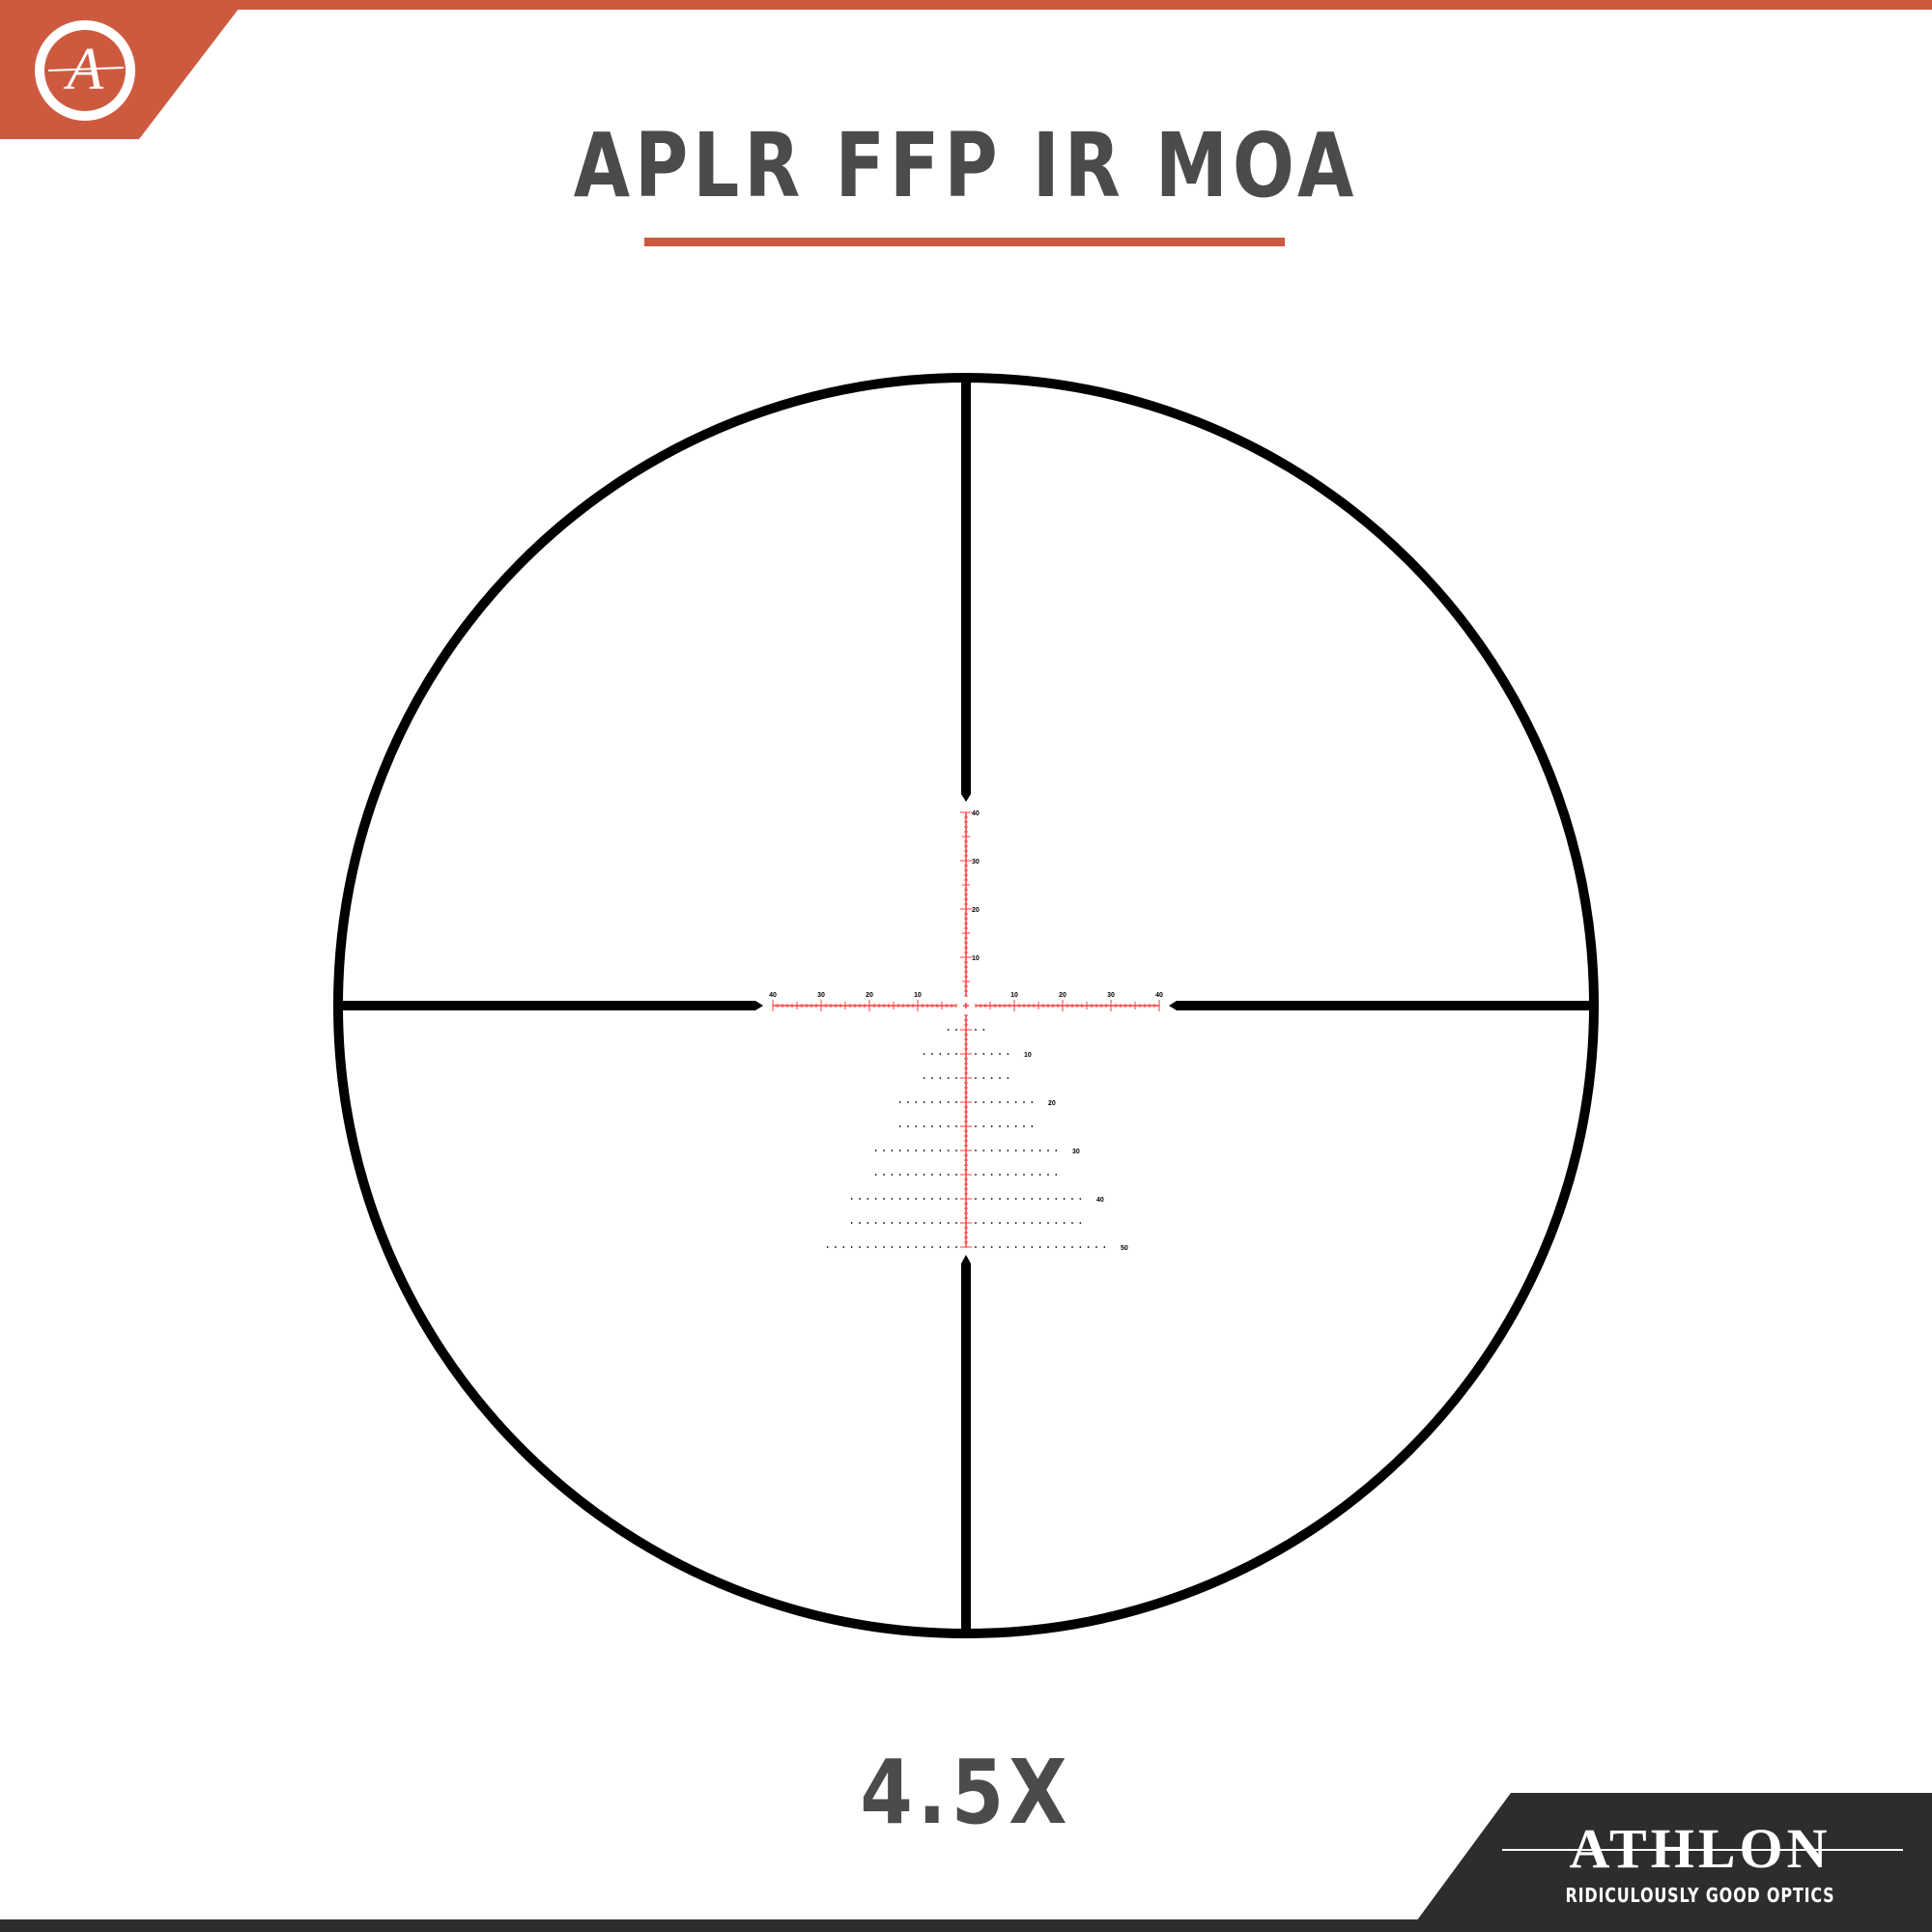  What do you see at coordinates (553, 1005) in the screenshot?
I see `post-left` at bounding box center [553, 1005].